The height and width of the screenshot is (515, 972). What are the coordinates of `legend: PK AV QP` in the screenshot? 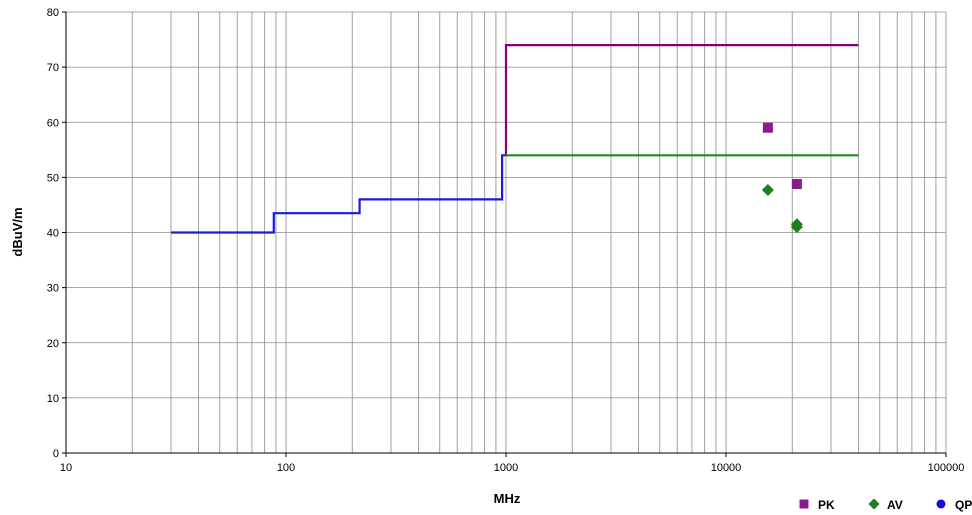 It's located at (885, 505).